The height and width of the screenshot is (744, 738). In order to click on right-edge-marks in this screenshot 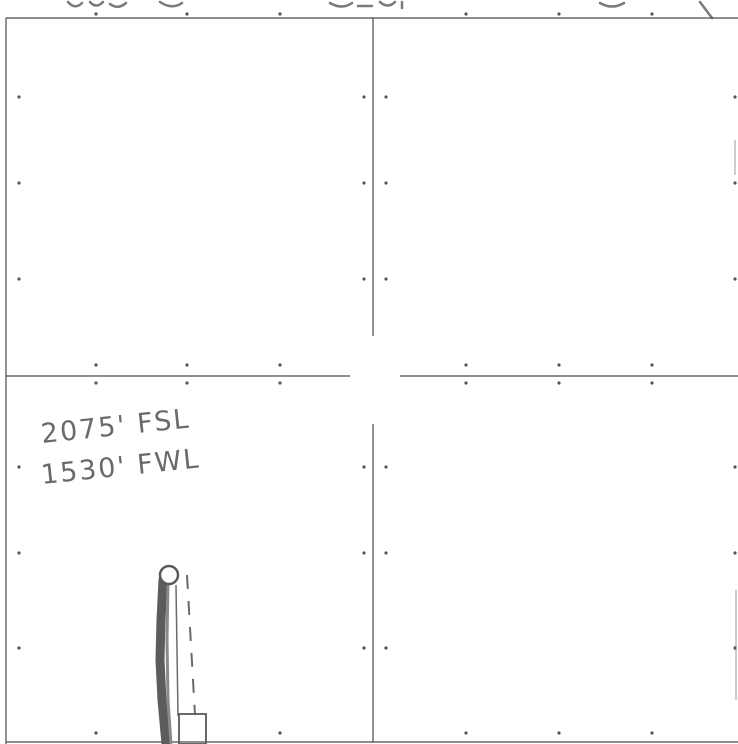, I will do `click(735, 420)`.